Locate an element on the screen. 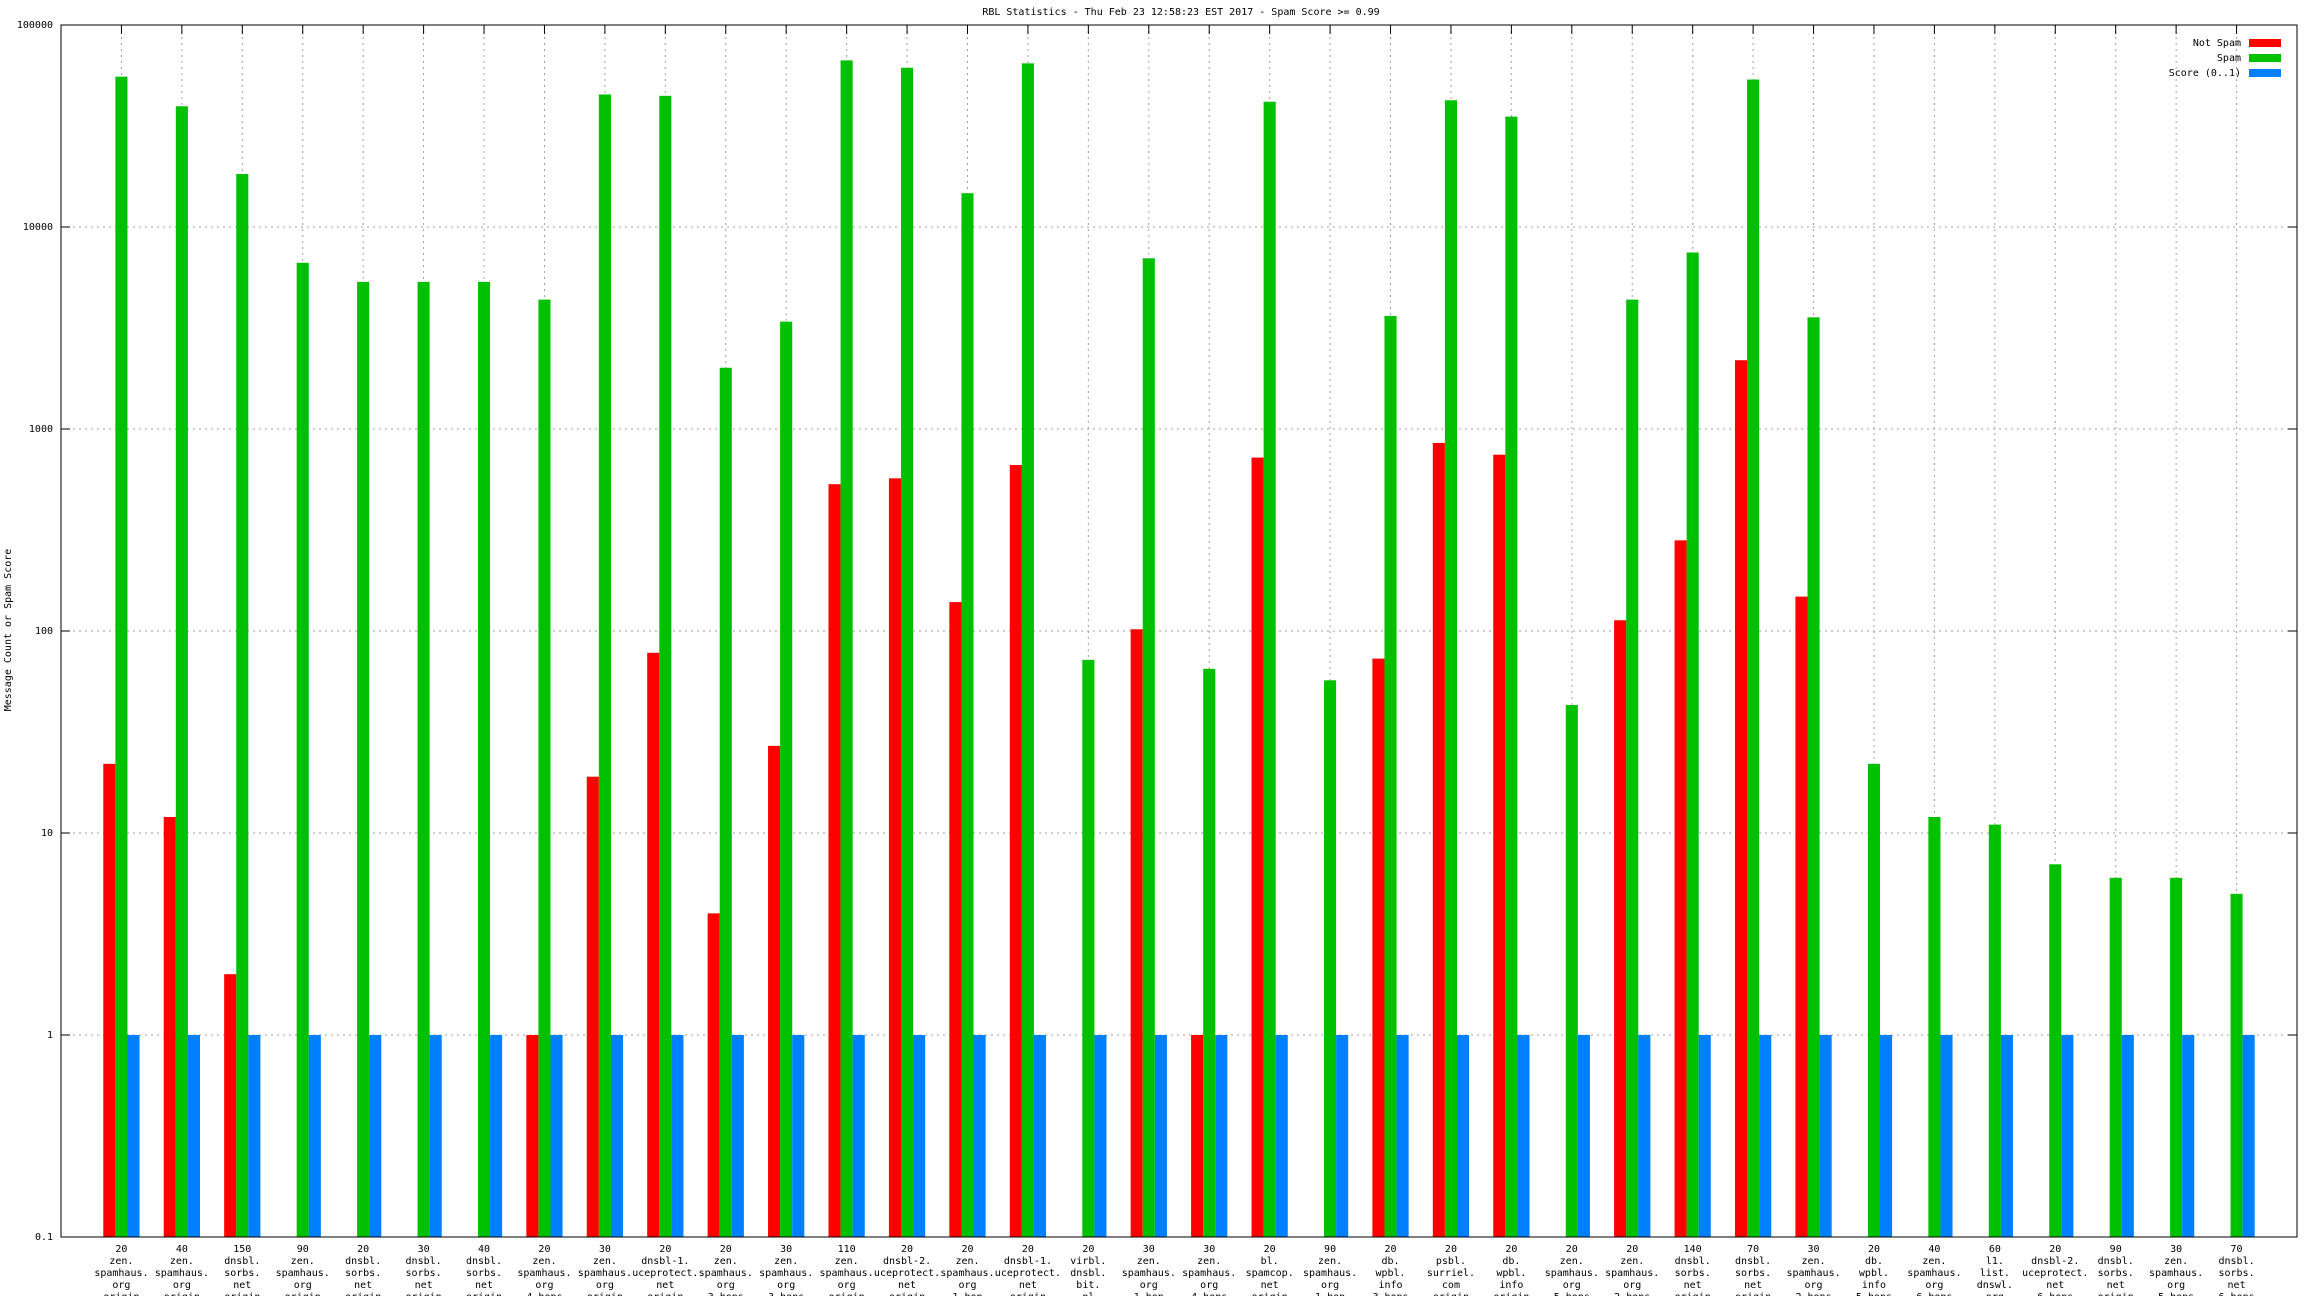 The width and height of the screenshot is (2304, 1296). y-tick-label: 0.1 is located at coordinates (44, 1237).